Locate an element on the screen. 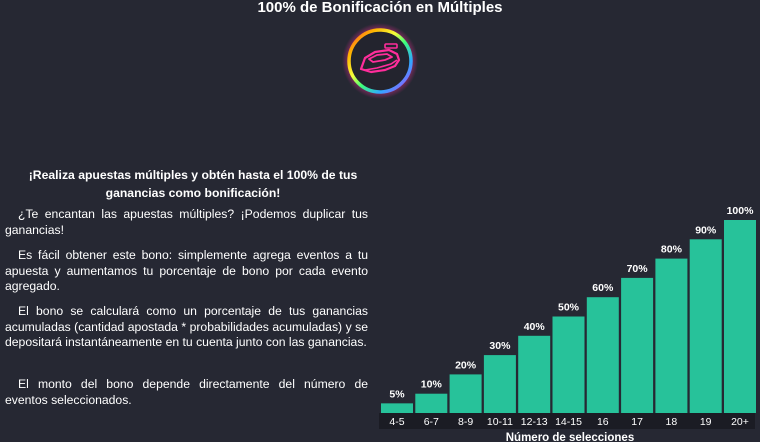 Image resolution: width=760 pixels, height=442 pixels. category-label-8-9: 8-9 is located at coordinates (465, 422).